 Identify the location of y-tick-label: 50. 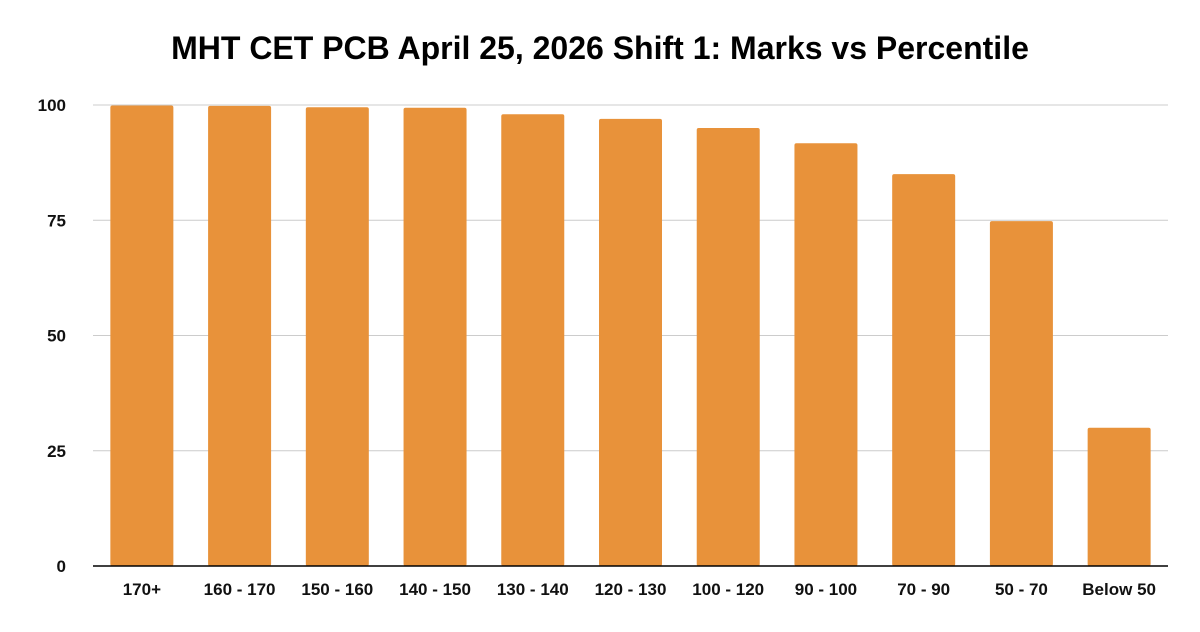
(56, 336).